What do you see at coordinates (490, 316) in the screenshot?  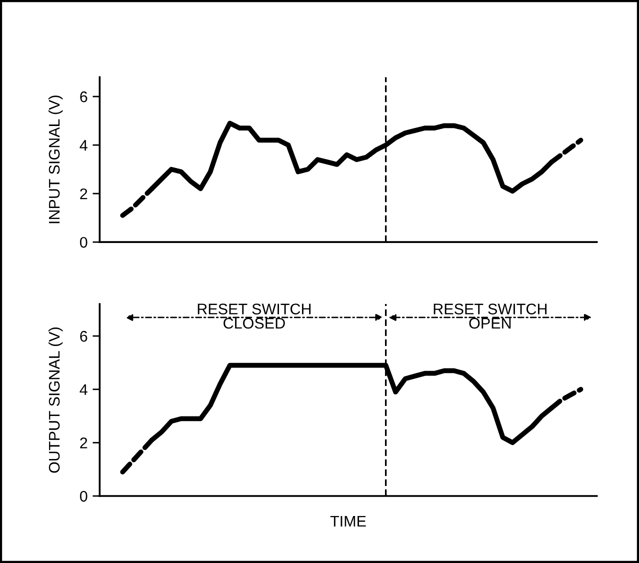 I see `annotation: RESET SWITCH OPEN` at bounding box center [490, 316].